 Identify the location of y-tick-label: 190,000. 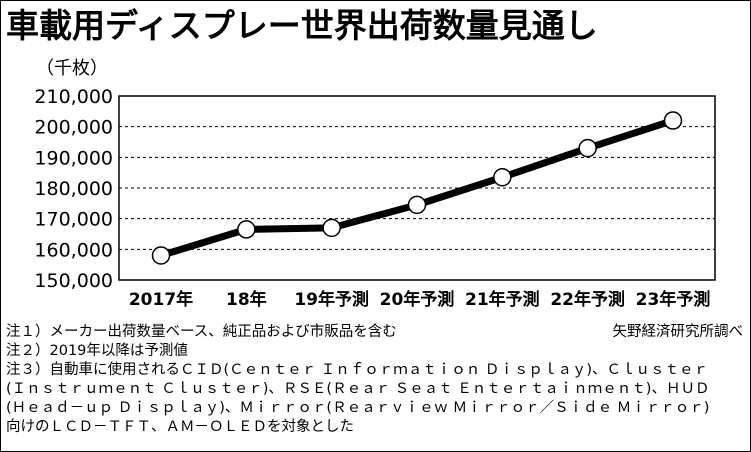
(73, 158).